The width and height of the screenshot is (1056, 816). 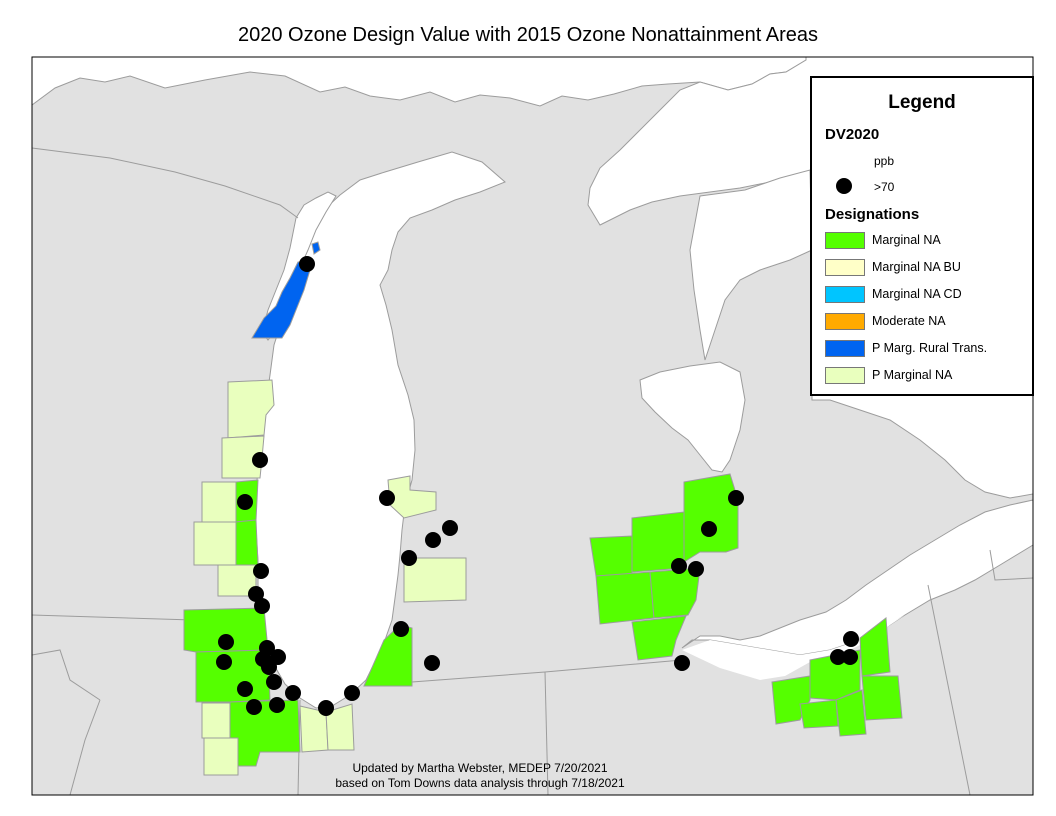 What do you see at coordinates (884, 187) in the screenshot?
I see `legend-dv-symbol-label: >70` at bounding box center [884, 187].